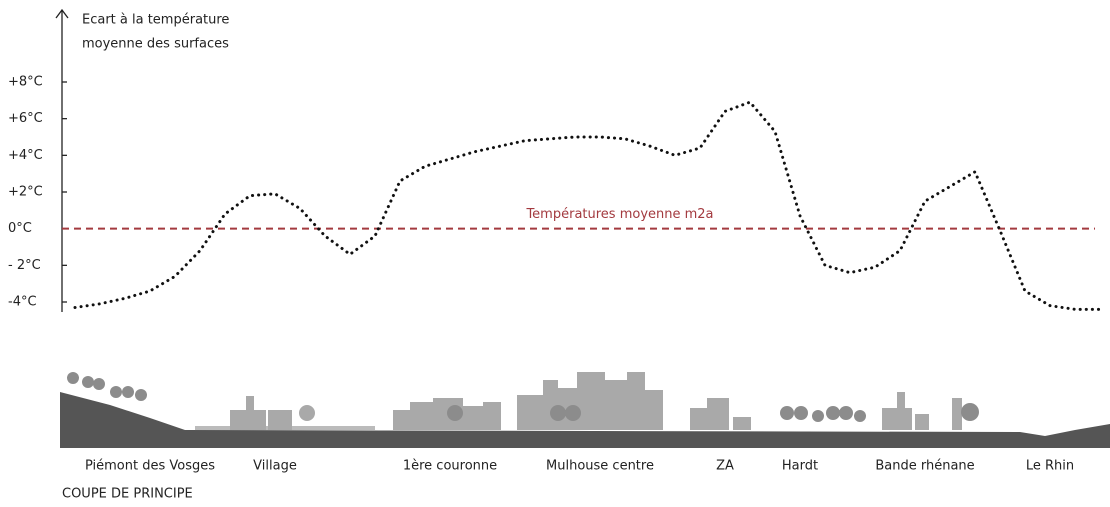  Describe the element at coordinates (62, 13) in the screenshot. I see `y-axis-arrow` at that location.